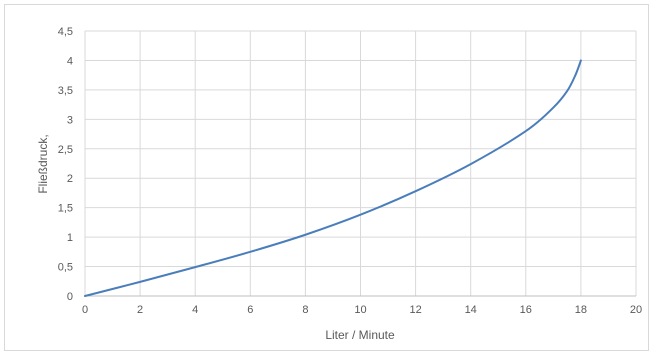 This screenshot has width=654, height=356. Describe the element at coordinates (65, 209) in the screenshot. I see `y-tick-label: 1,5` at that location.